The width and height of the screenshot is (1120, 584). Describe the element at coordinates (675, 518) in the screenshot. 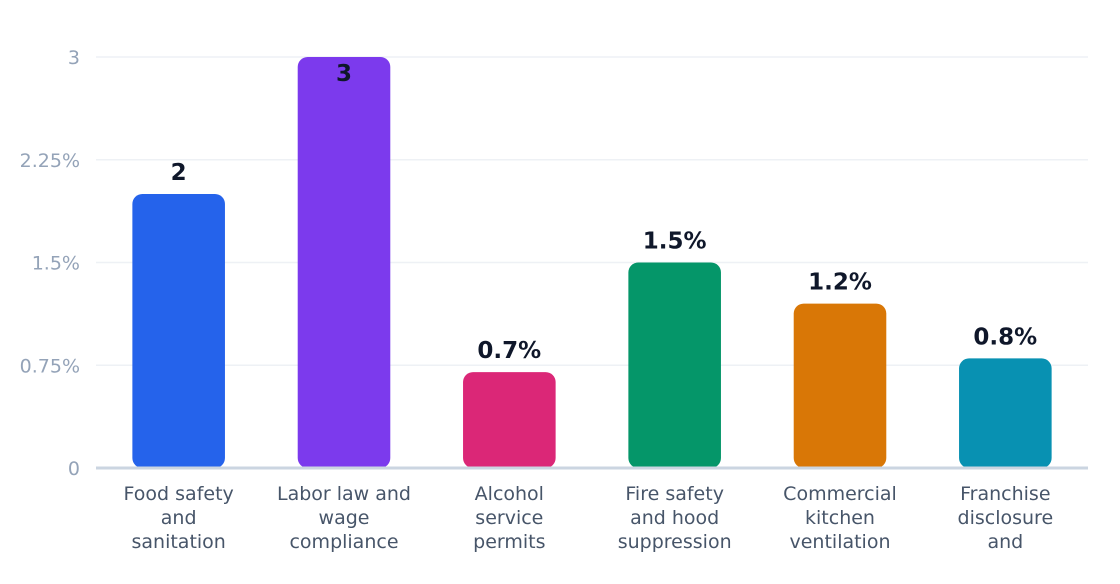

I see `x-tick-label: Fire safety and hood suppression` at that location.